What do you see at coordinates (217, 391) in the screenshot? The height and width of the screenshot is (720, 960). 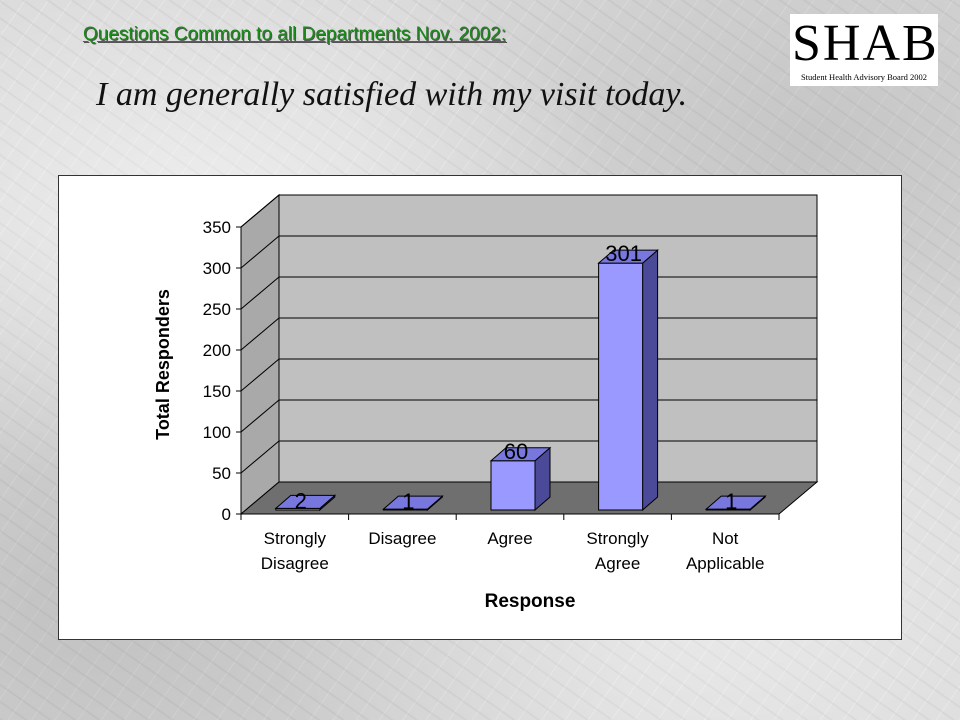 I see `y-tick-label: 150` at bounding box center [217, 391].